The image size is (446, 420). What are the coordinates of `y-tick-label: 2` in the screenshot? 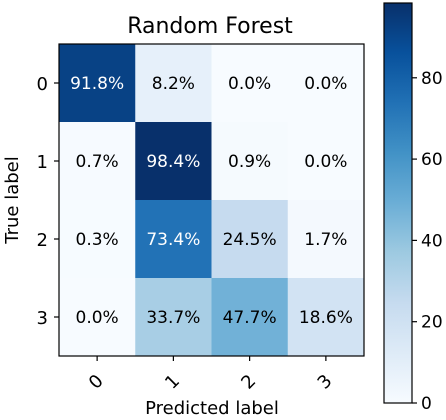 It's located at (42, 240).